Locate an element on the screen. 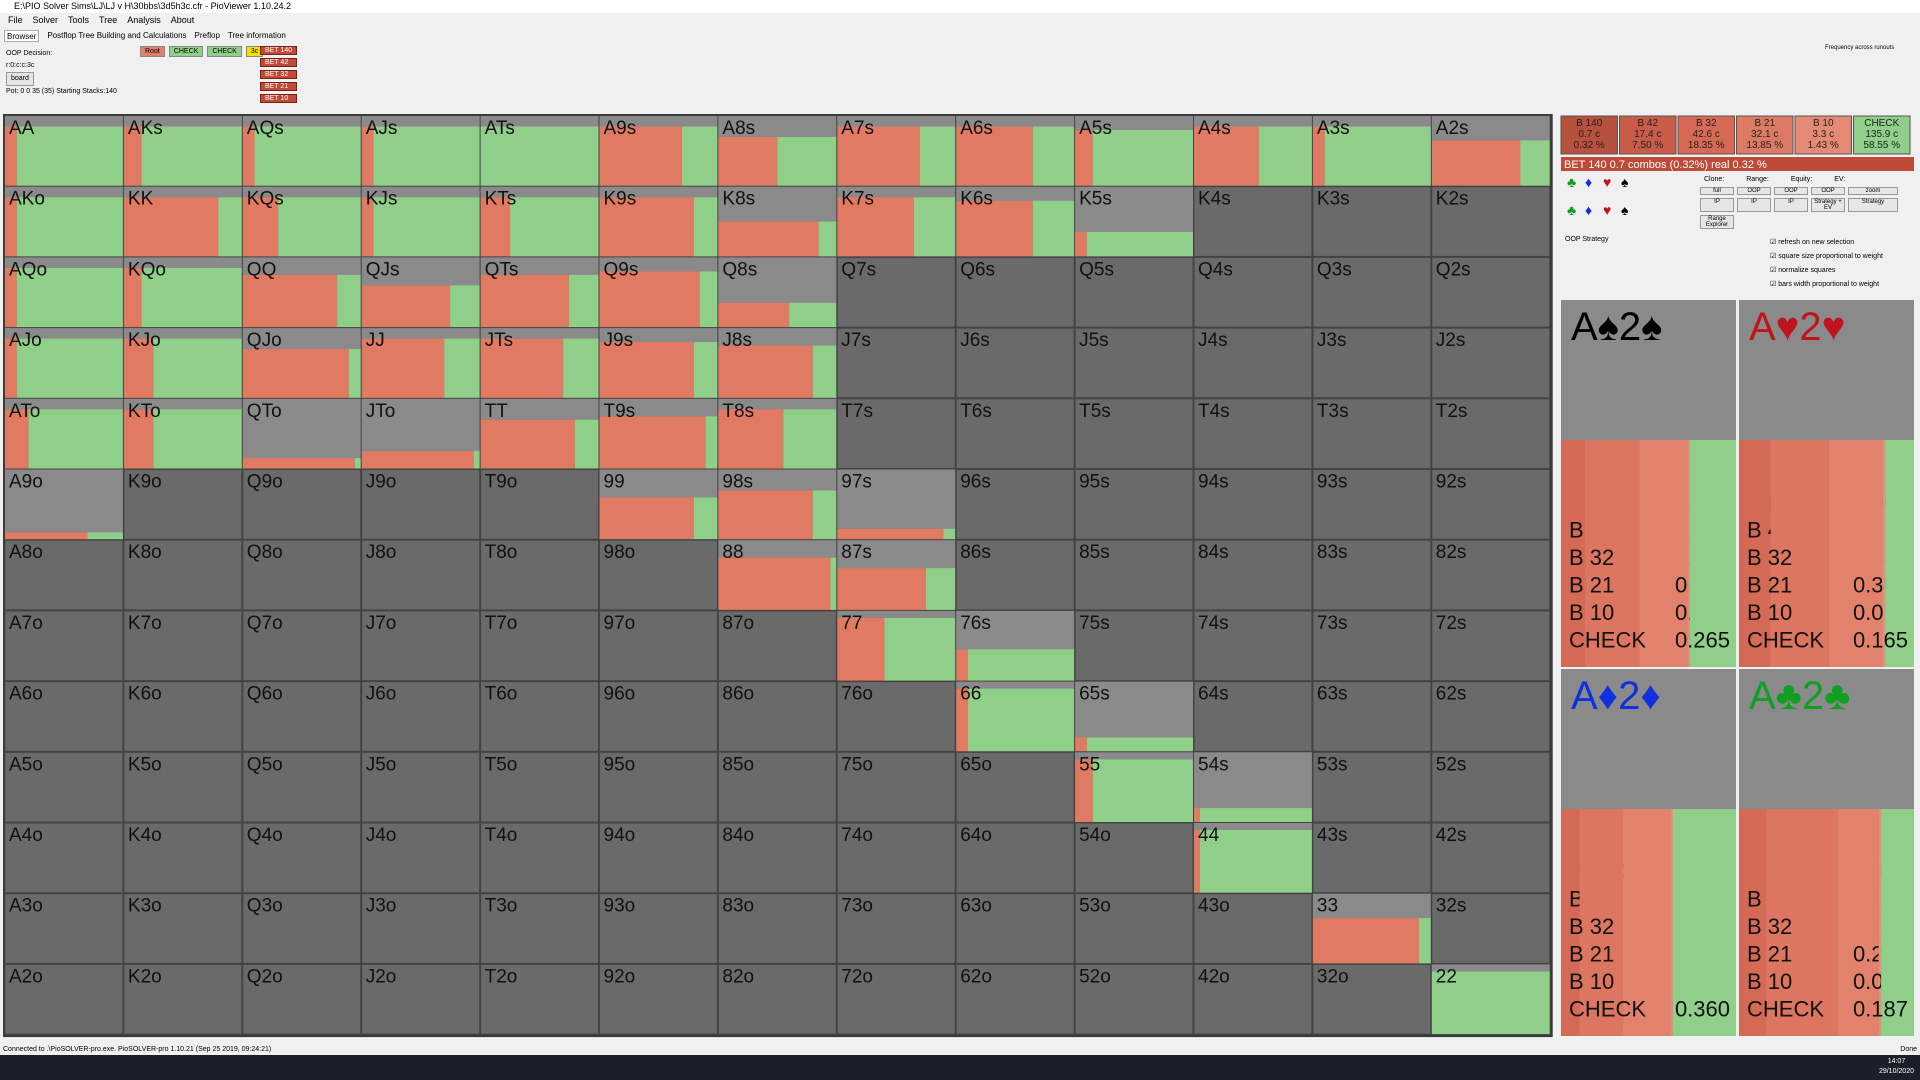 The width and height of the screenshot is (1920, 1080). bet-button: BET 10 is located at coordinates (279, 98).